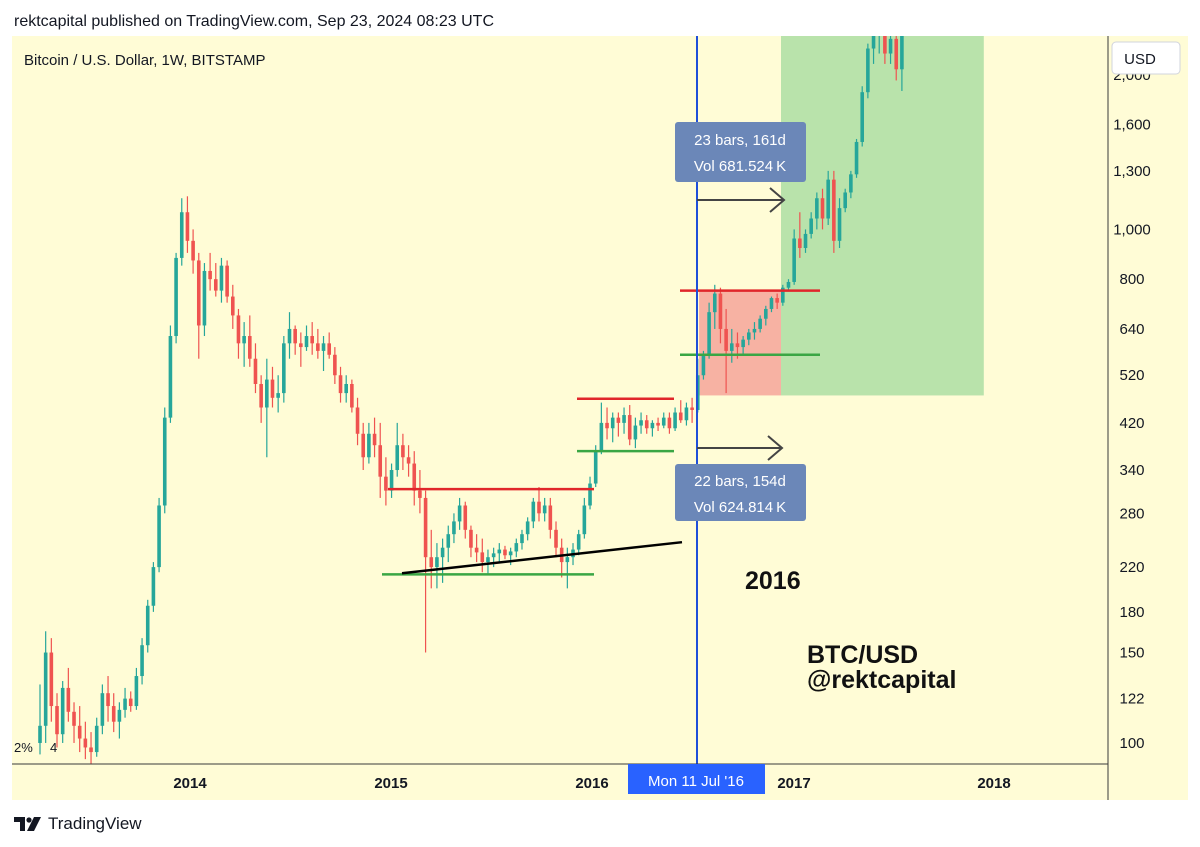 This screenshot has width=1200, height=847. Describe the element at coordinates (591, 783) in the screenshot. I see `time-axis: 2014 2015 2016 2017 2018` at that location.